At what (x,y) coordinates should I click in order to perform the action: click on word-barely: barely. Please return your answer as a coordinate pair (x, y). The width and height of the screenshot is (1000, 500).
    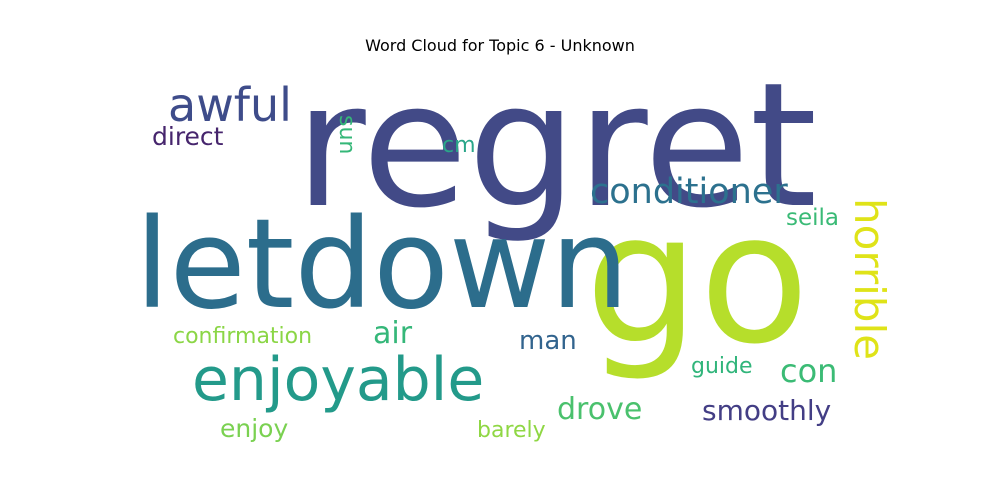
    Looking at the image, I should click on (511, 430).